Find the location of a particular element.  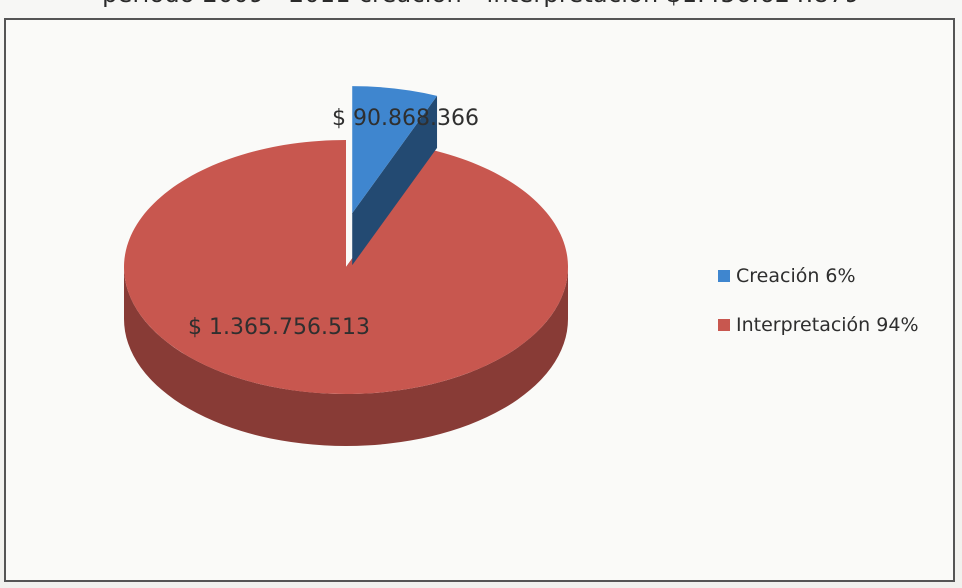

legend-swatch-interpretacion is located at coordinates (724, 325).